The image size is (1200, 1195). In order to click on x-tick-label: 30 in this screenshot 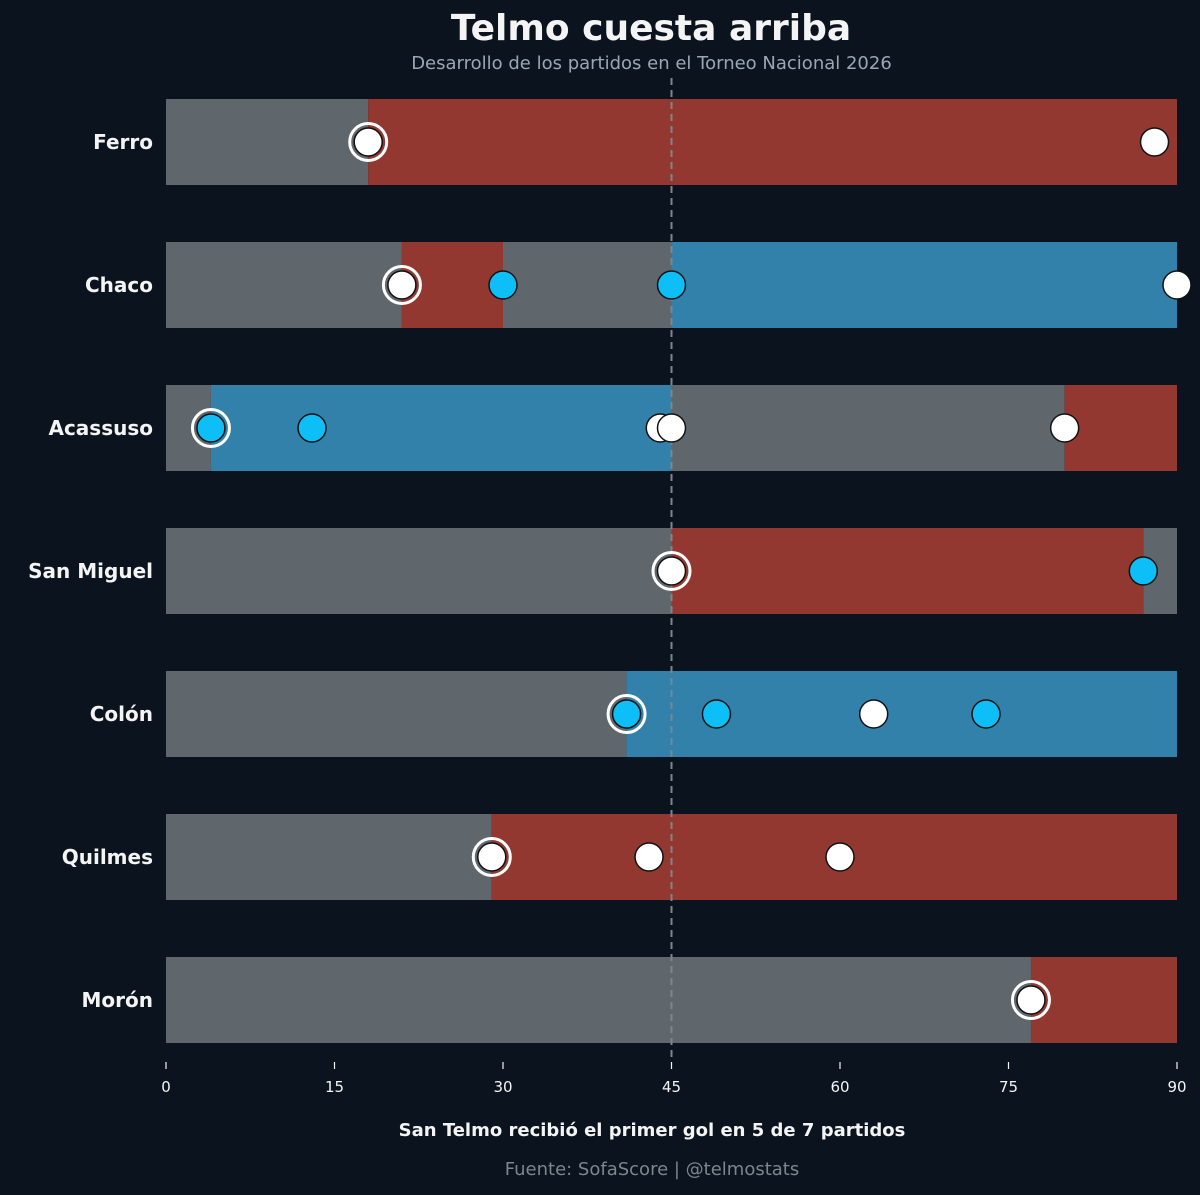, I will do `click(502, 1087)`.